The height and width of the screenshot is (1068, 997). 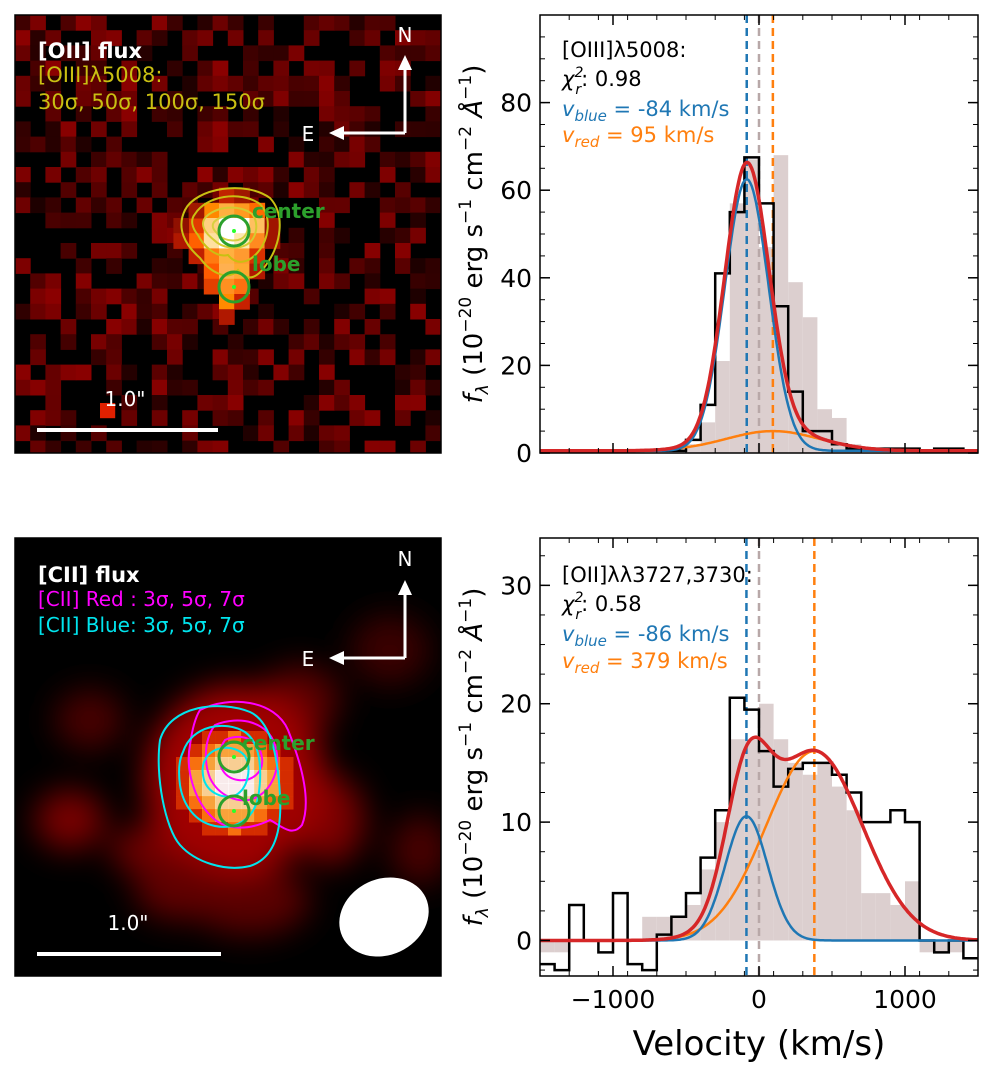 I want to click on observed-spectrum, so click(x=759, y=834).